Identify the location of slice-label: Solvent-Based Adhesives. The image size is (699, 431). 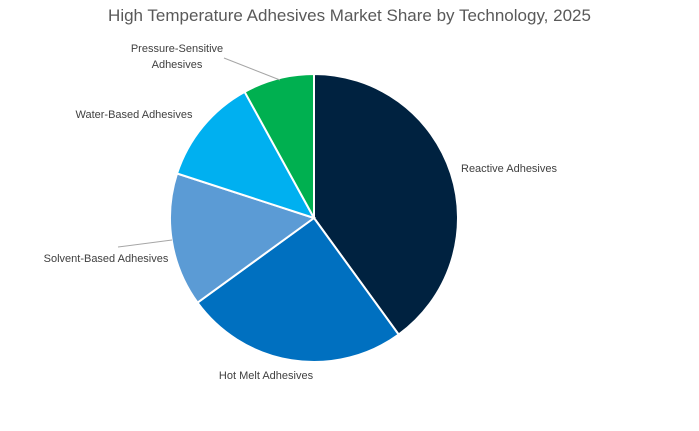
(106, 259).